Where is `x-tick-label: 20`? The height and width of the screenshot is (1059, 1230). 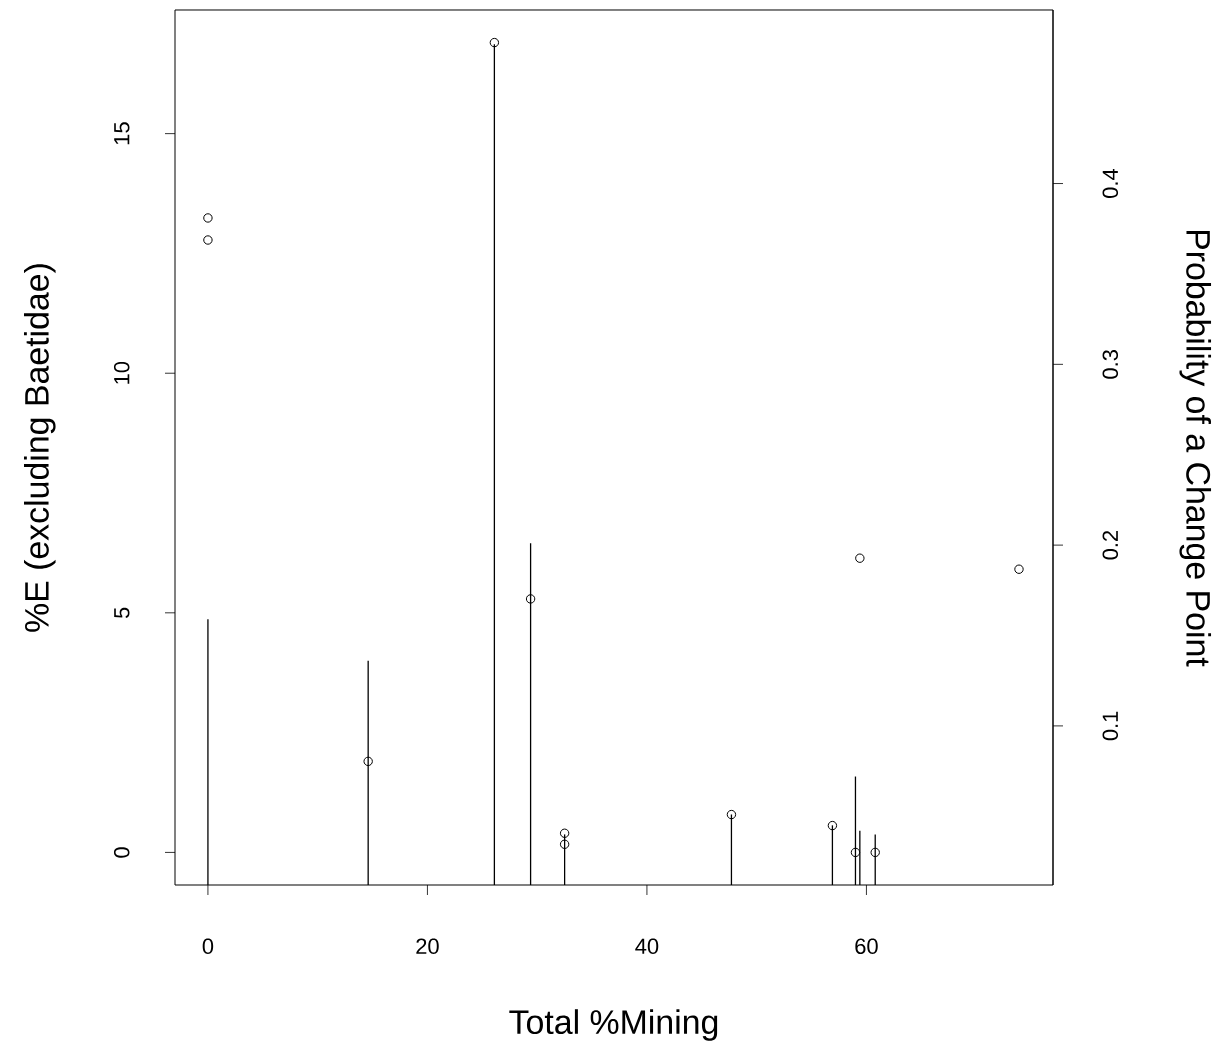
x-tick-label: 20 is located at coordinates (427, 946).